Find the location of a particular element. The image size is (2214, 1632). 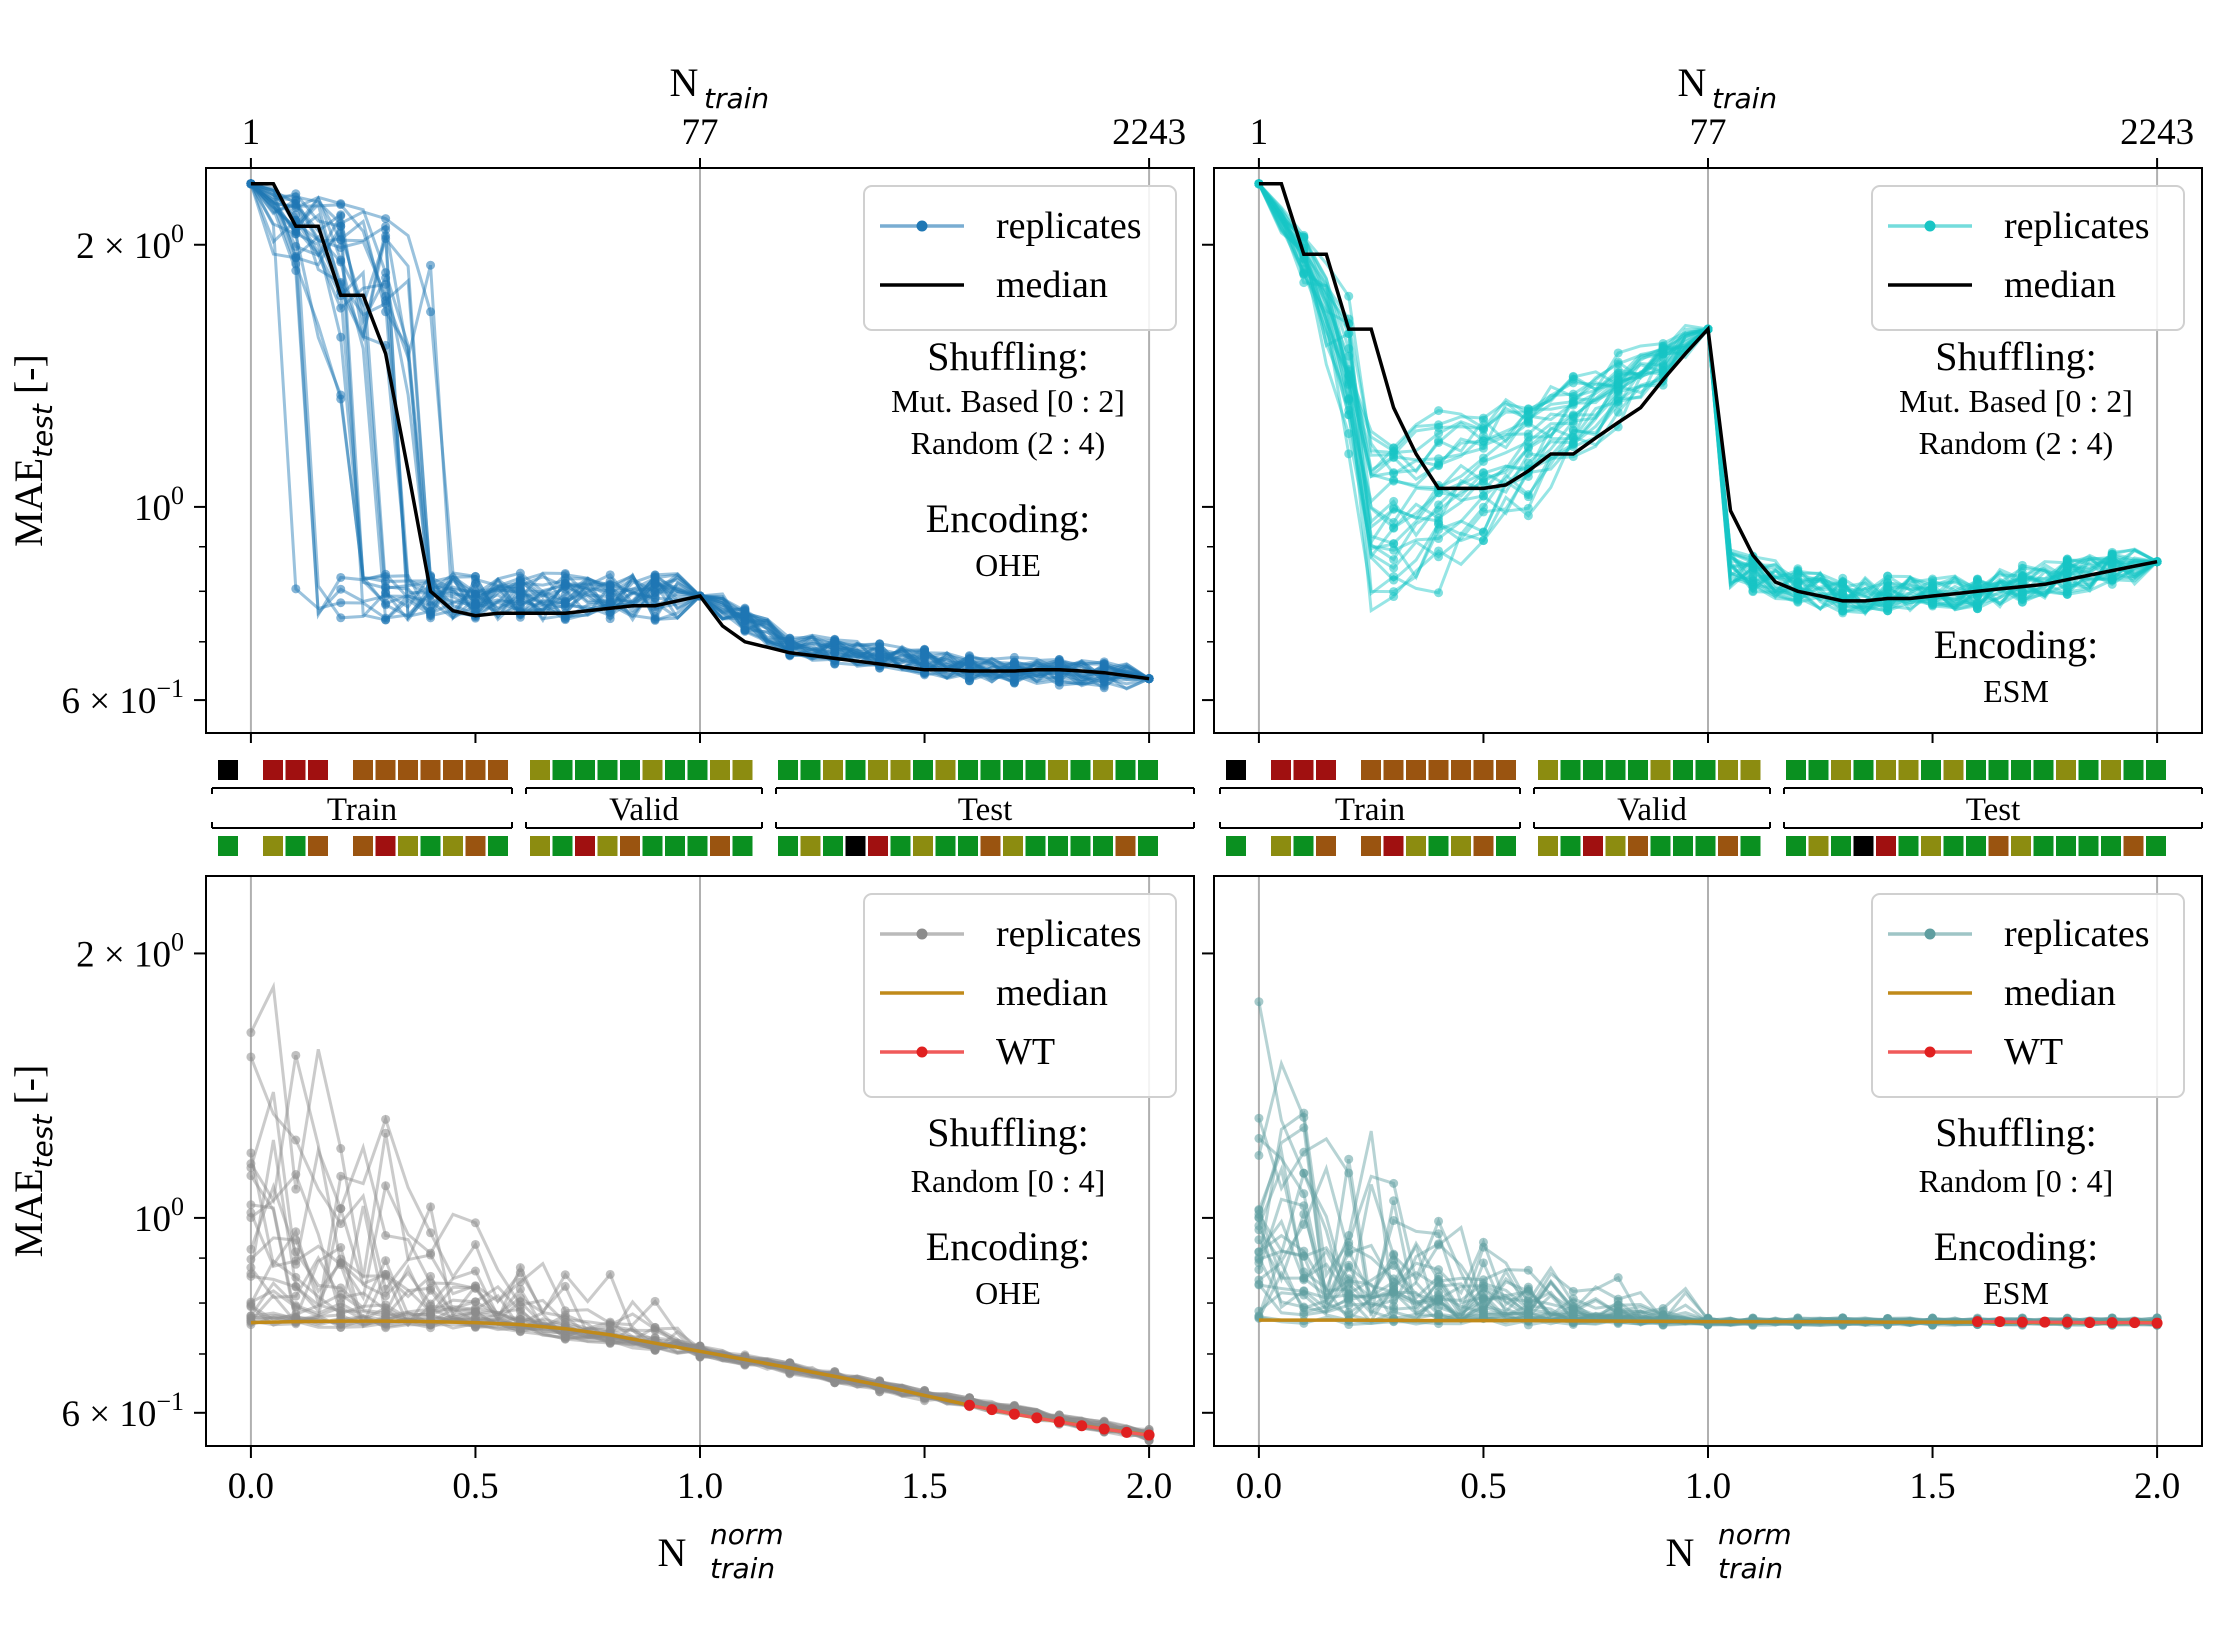

legend-label: replicates is located at coordinates (1069, 226).